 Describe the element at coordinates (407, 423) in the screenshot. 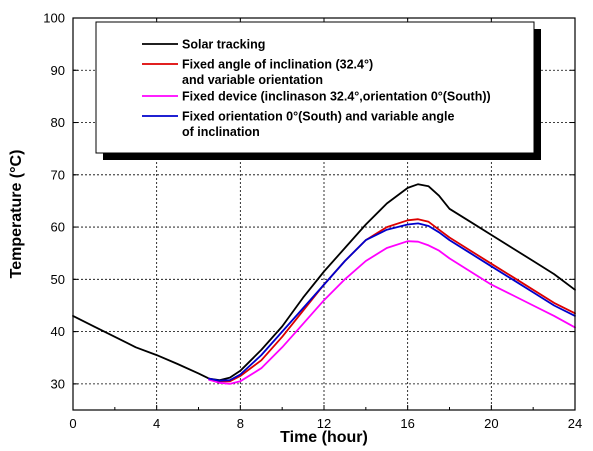

I see `x-tick-label: 16` at that location.